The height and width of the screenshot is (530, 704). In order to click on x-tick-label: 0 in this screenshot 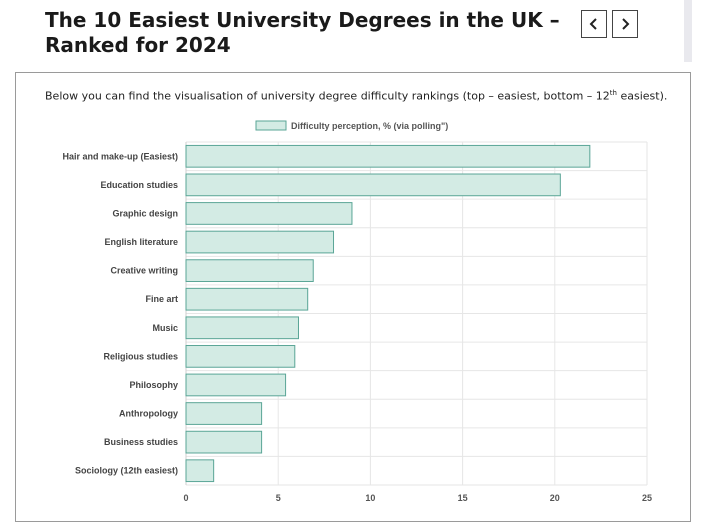, I will do `click(185, 498)`.